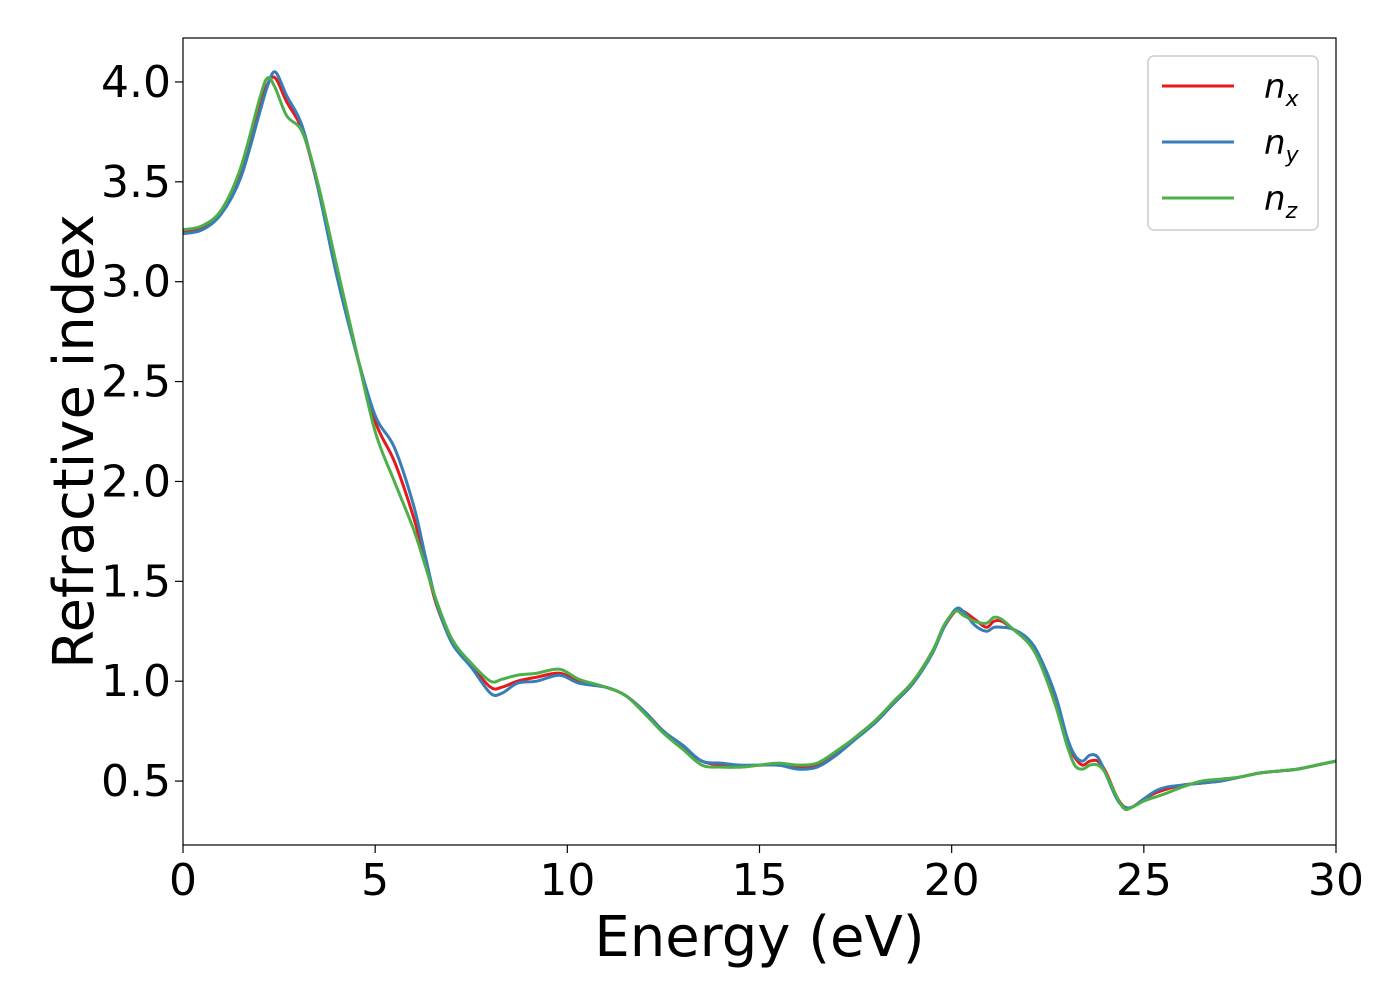 The height and width of the screenshot is (1000, 1400). What do you see at coordinates (74, 441) in the screenshot?
I see `y-axis-title: Refractive index` at bounding box center [74, 441].